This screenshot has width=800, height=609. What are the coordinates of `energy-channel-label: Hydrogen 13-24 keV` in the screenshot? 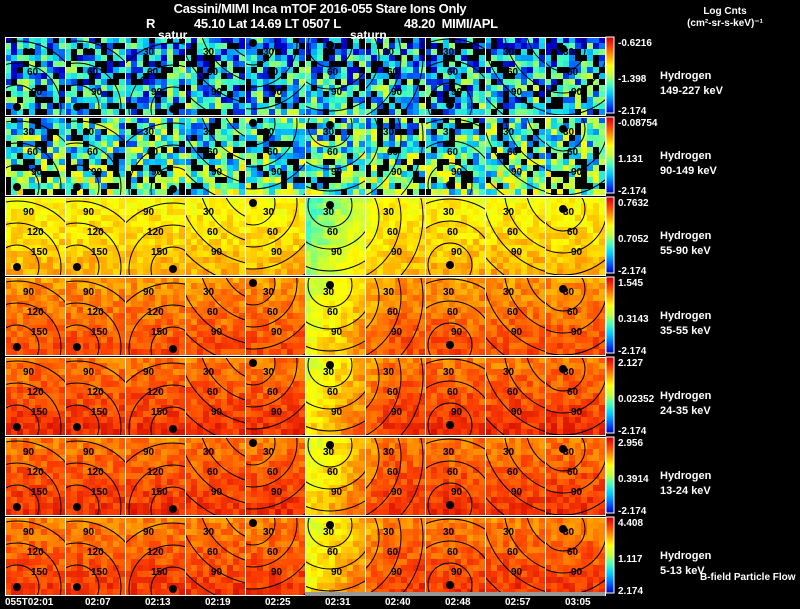 It's located at (685, 484).